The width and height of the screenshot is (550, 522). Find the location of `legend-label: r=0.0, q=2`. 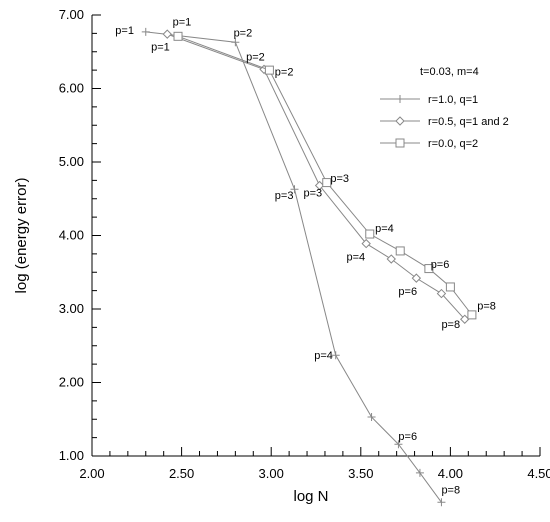

legend-label: r=0.0, q=2 is located at coordinates (453, 144).